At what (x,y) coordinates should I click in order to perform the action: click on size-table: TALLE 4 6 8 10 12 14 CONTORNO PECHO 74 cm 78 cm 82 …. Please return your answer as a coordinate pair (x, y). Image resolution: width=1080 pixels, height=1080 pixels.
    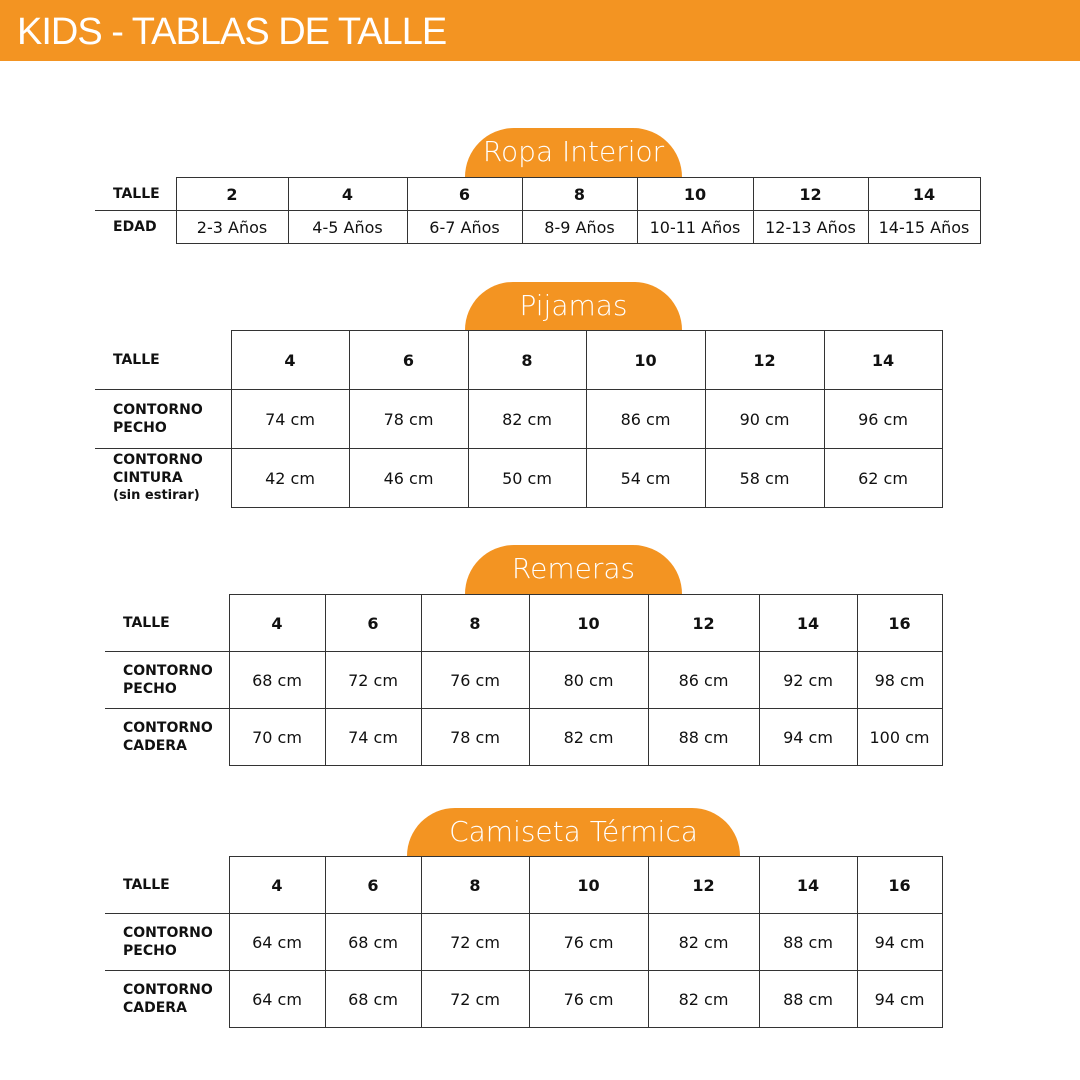
    Looking at the image, I should click on (519, 419).